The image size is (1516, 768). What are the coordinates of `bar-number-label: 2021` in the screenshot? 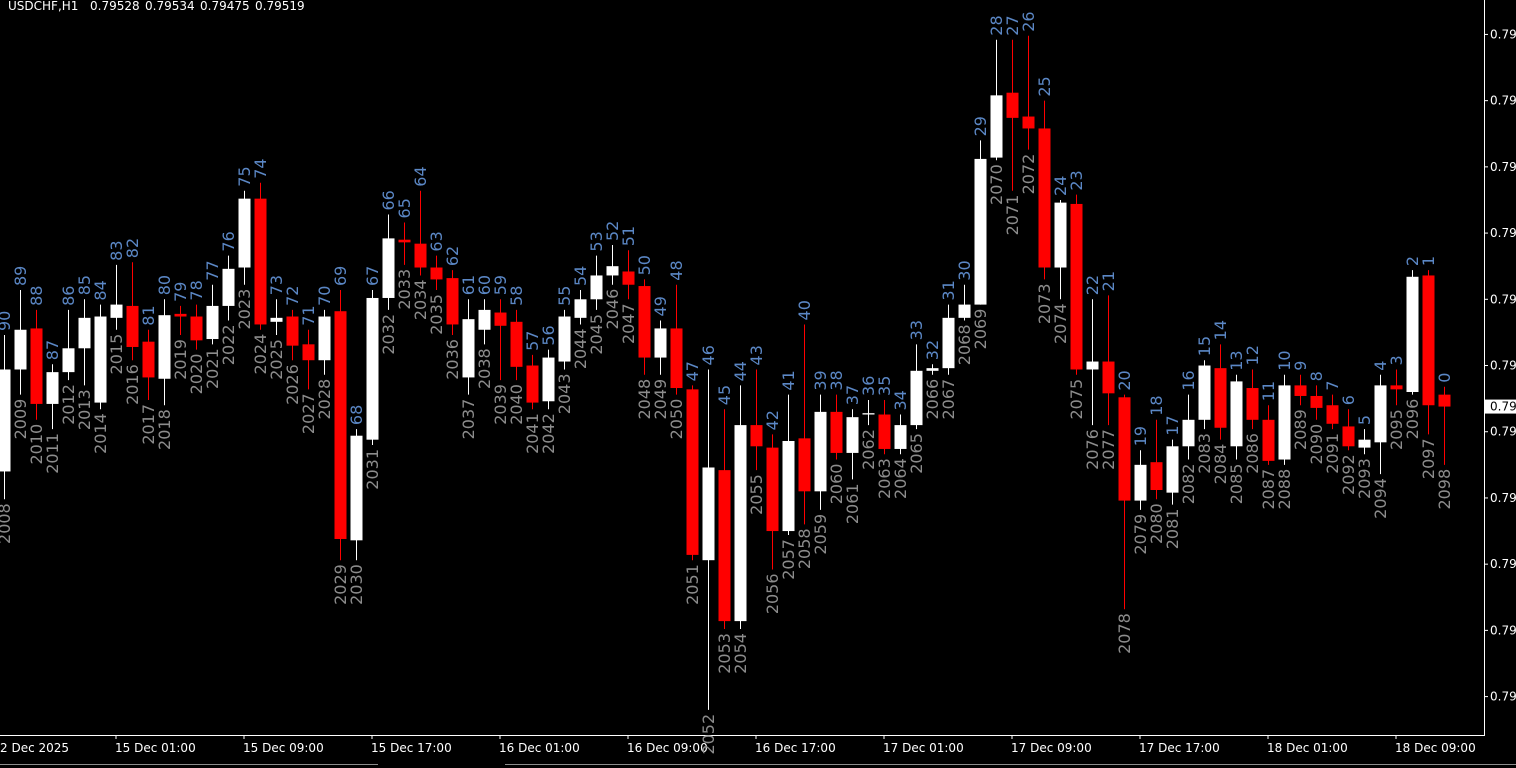 It's located at (212, 368).